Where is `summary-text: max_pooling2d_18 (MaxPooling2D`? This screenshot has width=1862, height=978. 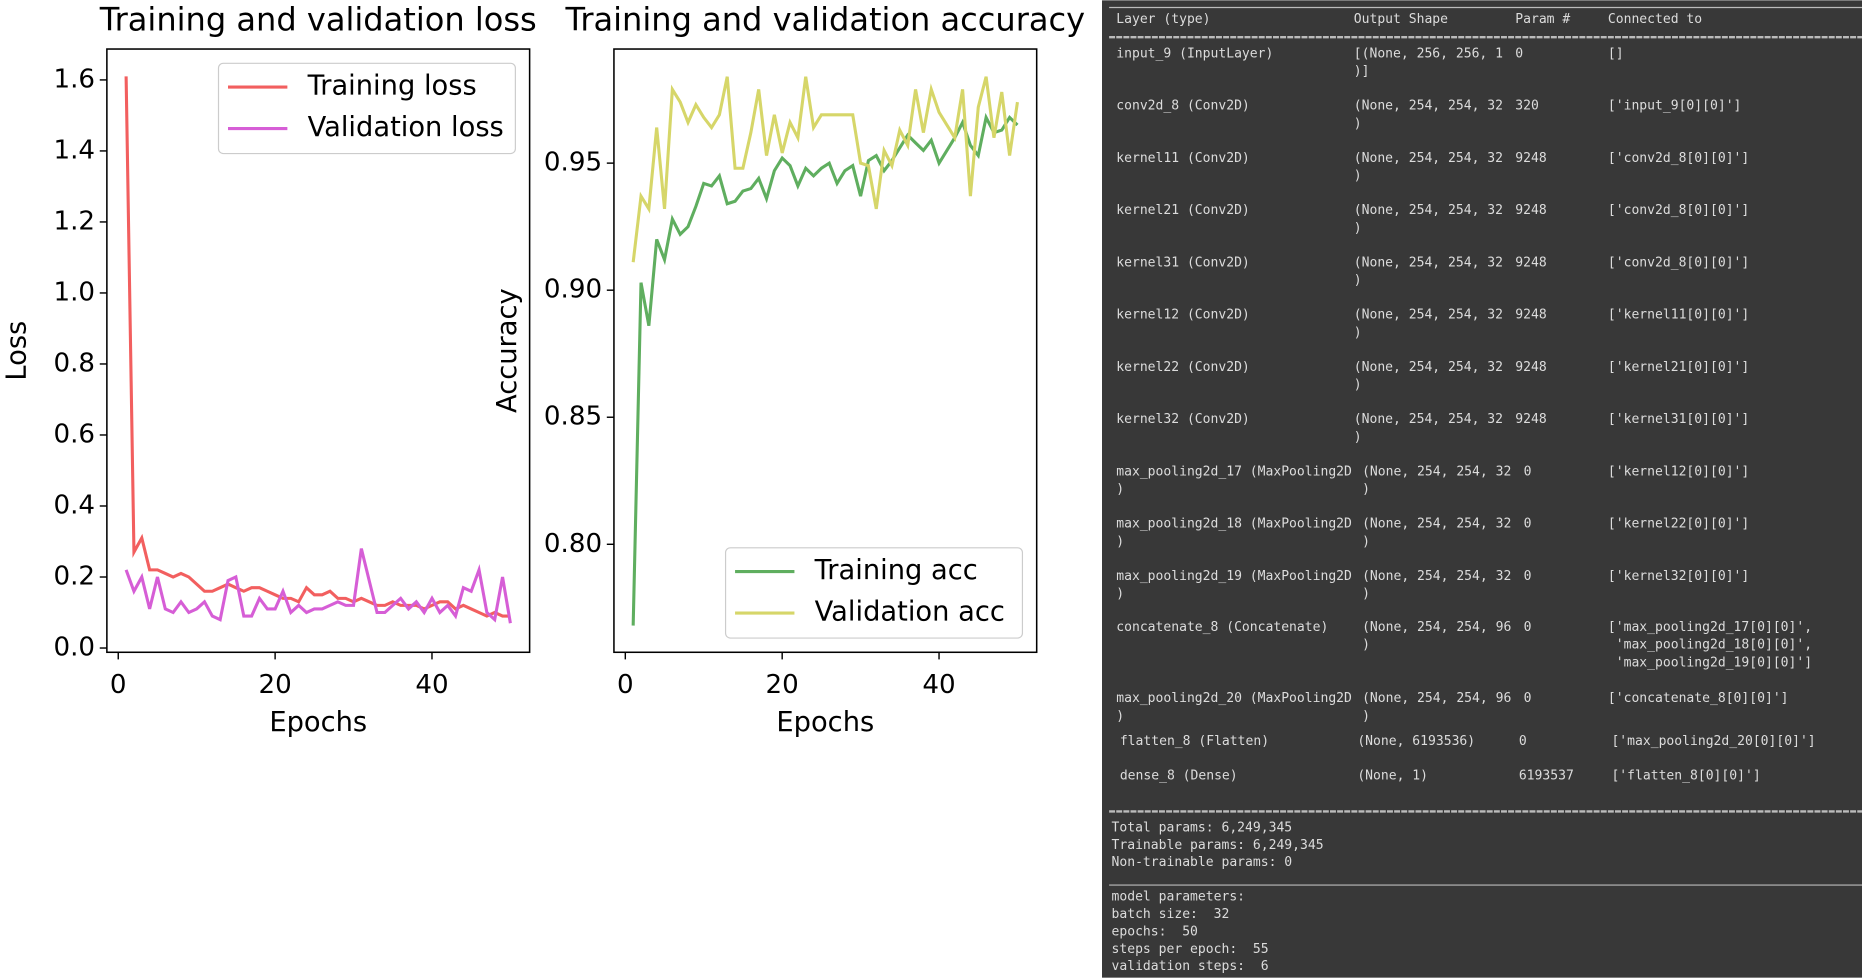
summary-text: max_pooling2d_18 (MaxPooling2D is located at coordinates (1234, 524).